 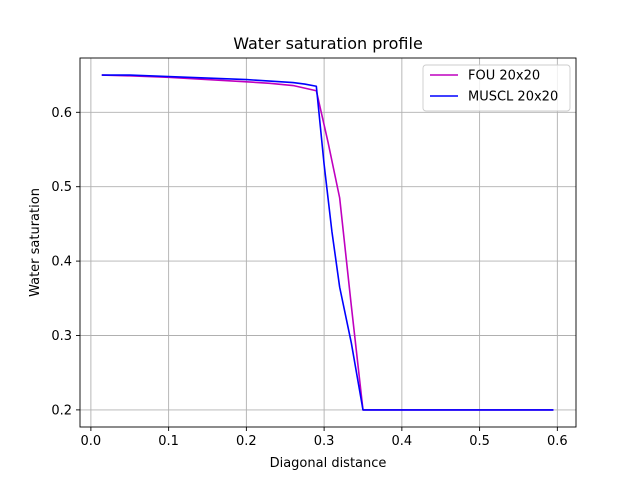 I want to click on legend: FOU 20x20 MUSCL 20x20, so click(x=496, y=88).